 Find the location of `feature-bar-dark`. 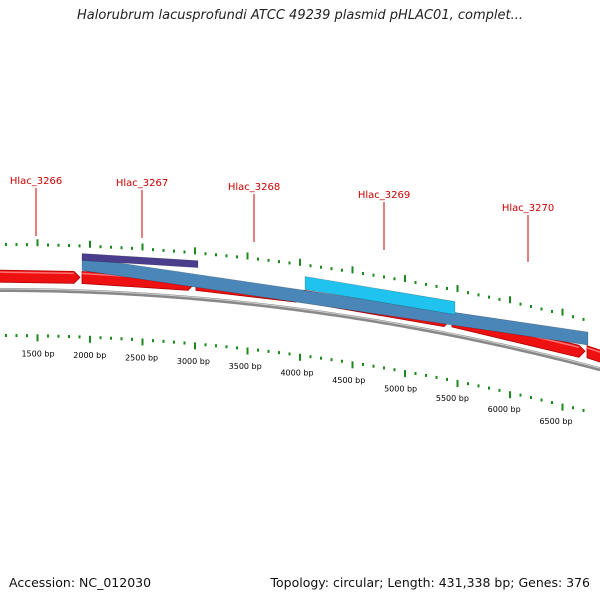

feature-bar-dark is located at coordinates (140, 260).